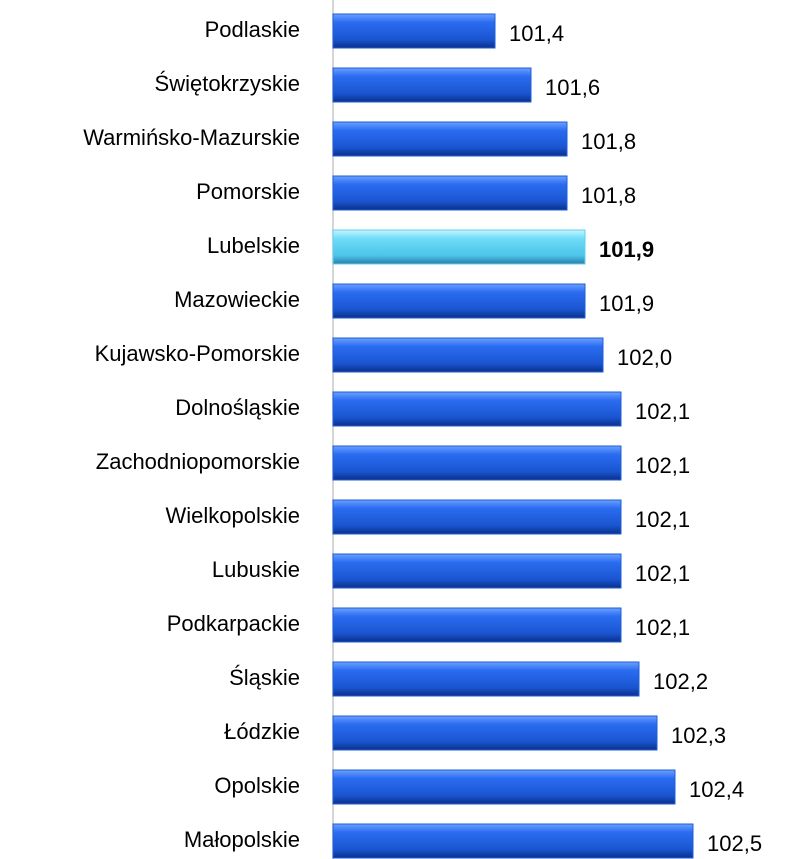 Image resolution: width=792 pixels, height=859 pixels. I want to click on category-label: Małopolskie, so click(242, 839).